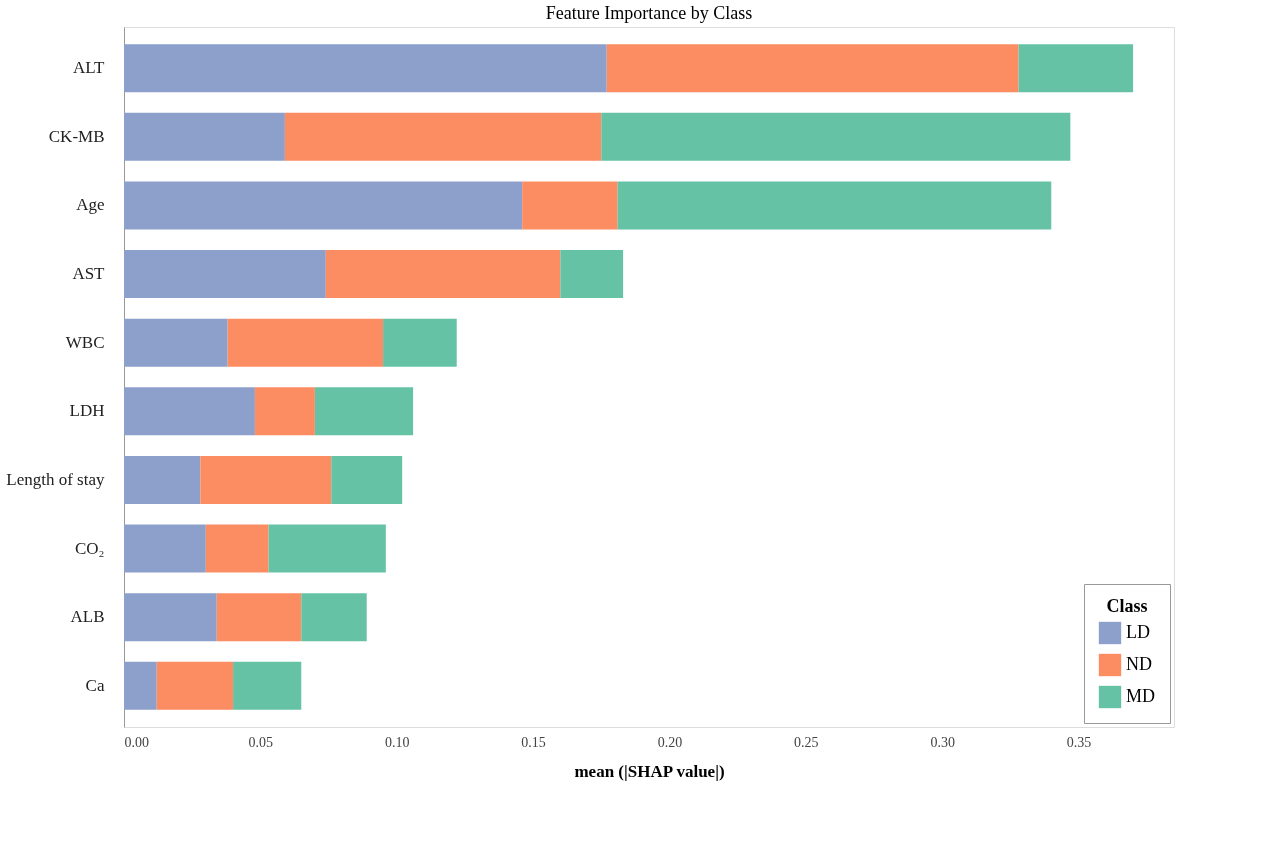 The image size is (1282, 841). I want to click on x-tick-label: 0.20, so click(670, 742).